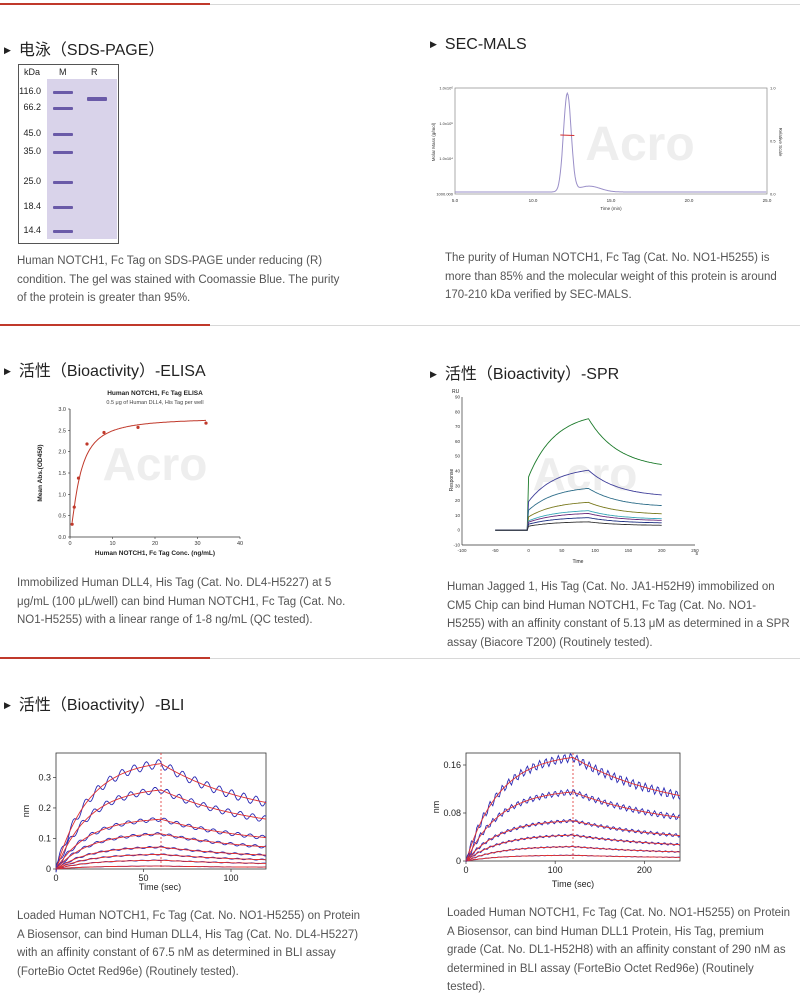 The width and height of the screenshot is (800, 1001). What do you see at coordinates (611, 200) in the screenshot?
I see `x-tick-label: 15.0` at bounding box center [611, 200].